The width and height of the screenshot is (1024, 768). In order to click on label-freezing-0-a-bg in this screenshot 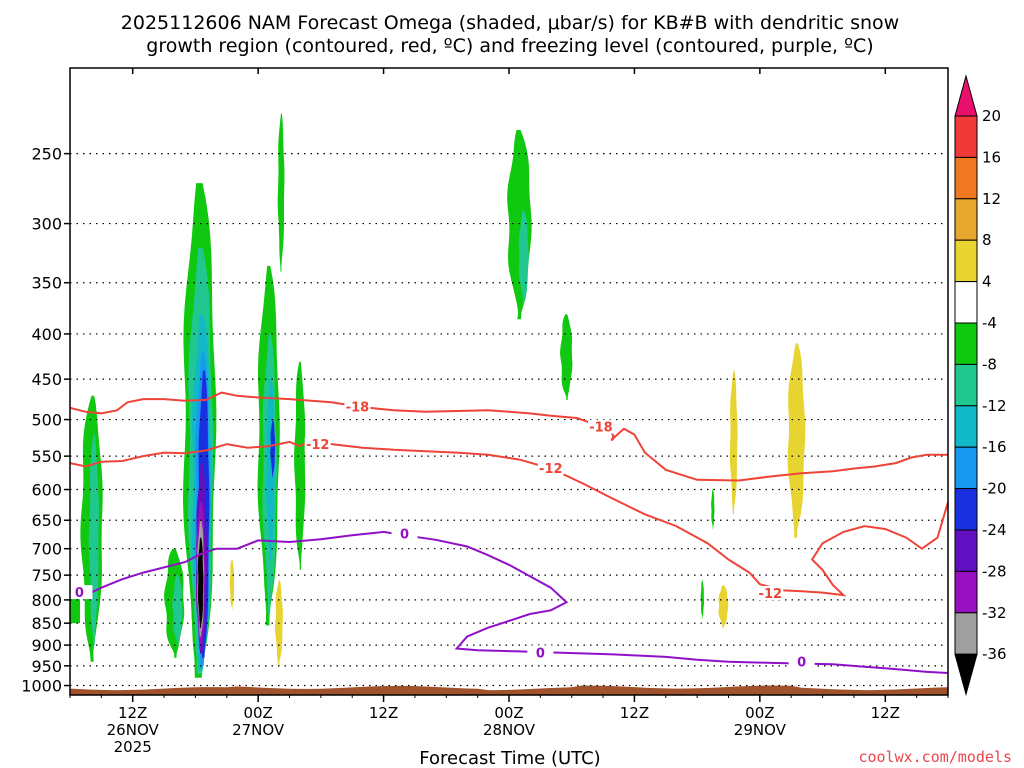, I will do `click(79, 592)`.